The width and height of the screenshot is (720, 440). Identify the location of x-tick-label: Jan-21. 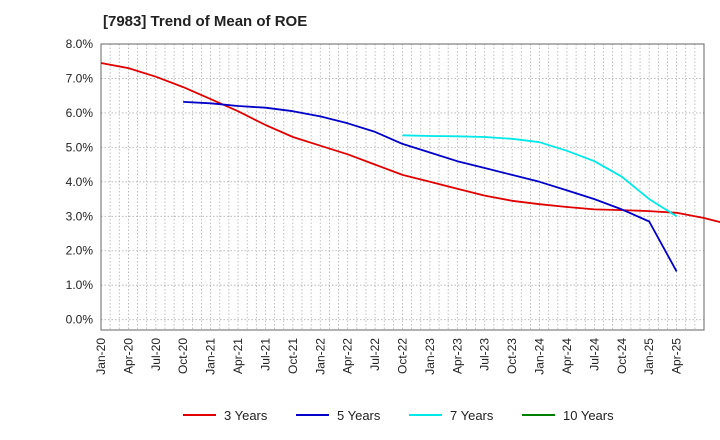
(211, 356).